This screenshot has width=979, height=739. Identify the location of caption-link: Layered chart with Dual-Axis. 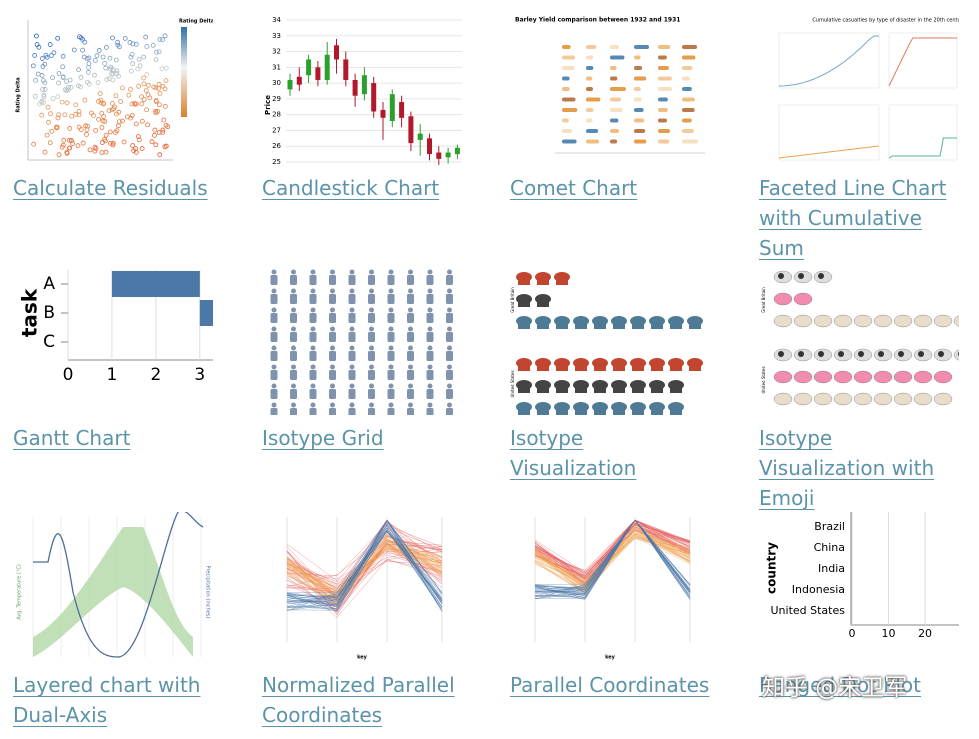
(107, 700).